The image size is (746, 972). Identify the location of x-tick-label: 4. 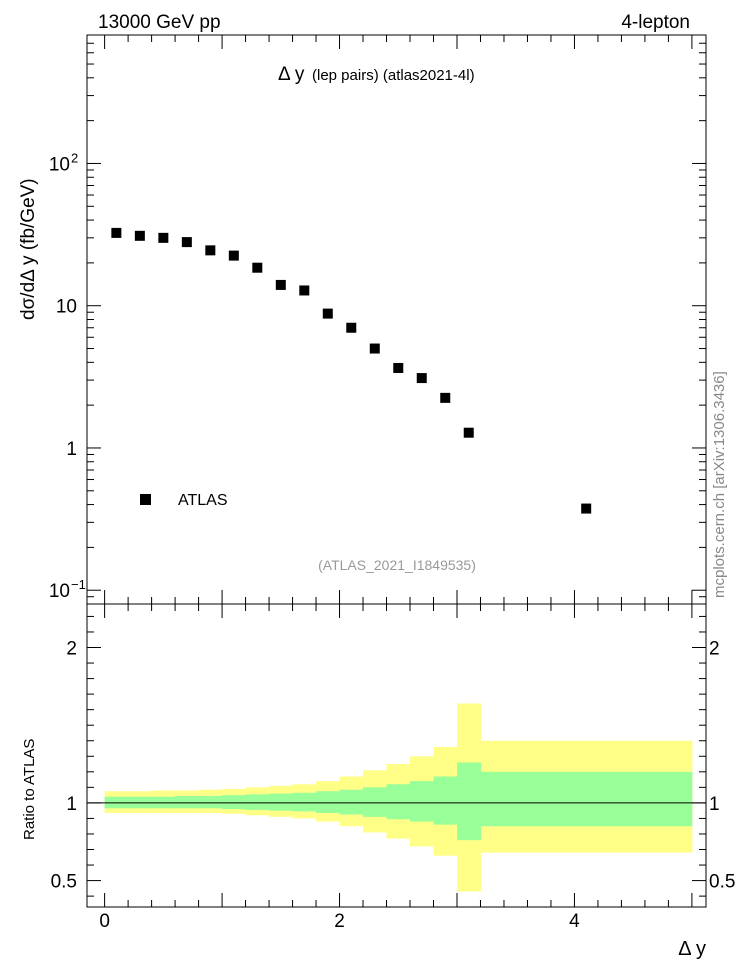
(574, 921).